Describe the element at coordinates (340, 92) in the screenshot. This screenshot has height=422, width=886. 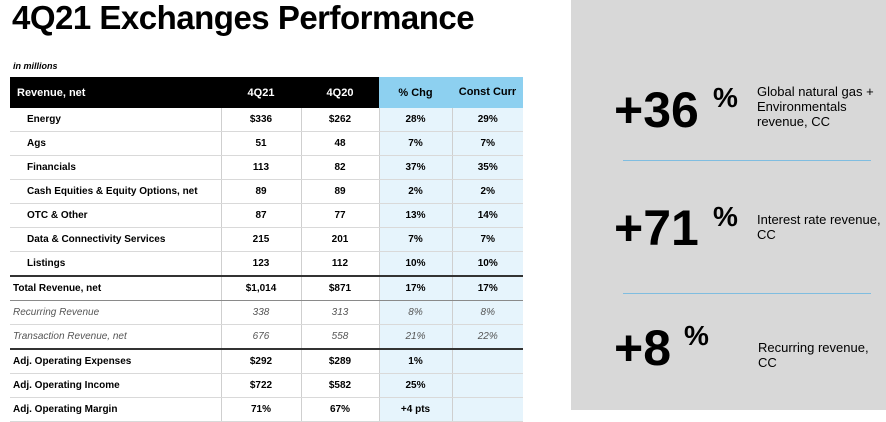
I see `header-4q20: 4Q20` at that location.